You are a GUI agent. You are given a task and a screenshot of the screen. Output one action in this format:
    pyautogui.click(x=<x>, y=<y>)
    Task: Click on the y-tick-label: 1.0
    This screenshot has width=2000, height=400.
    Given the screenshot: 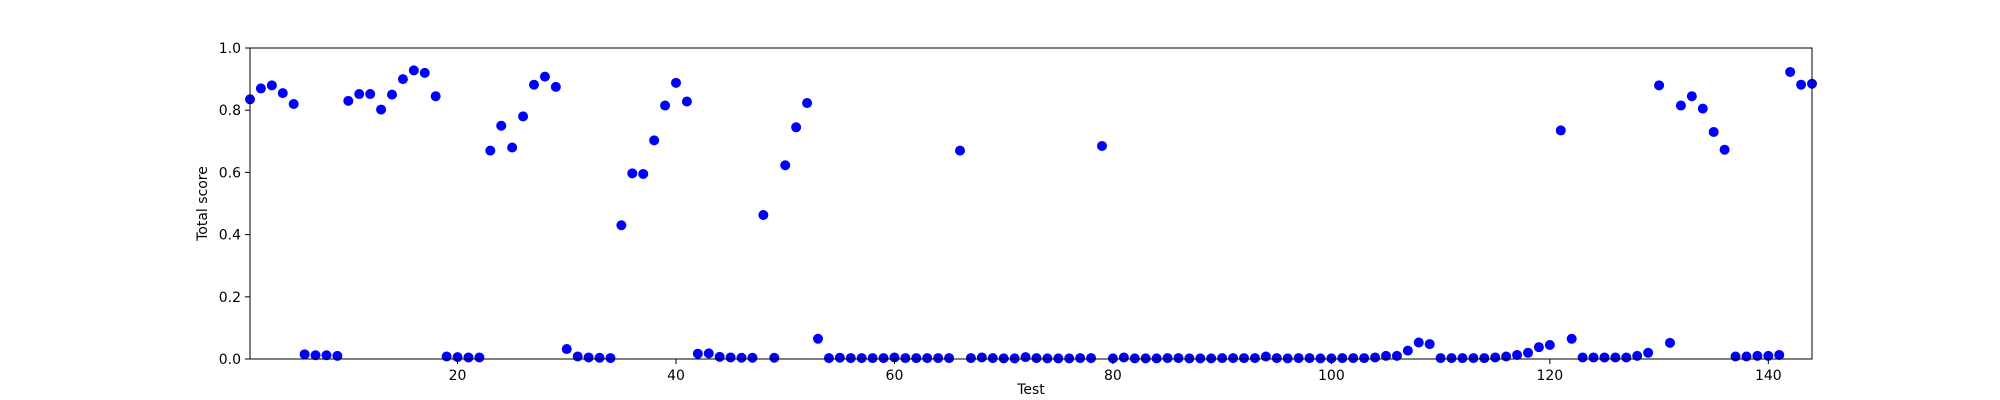 What is the action you would take?
    pyautogui.click(x=230, y=49)
    